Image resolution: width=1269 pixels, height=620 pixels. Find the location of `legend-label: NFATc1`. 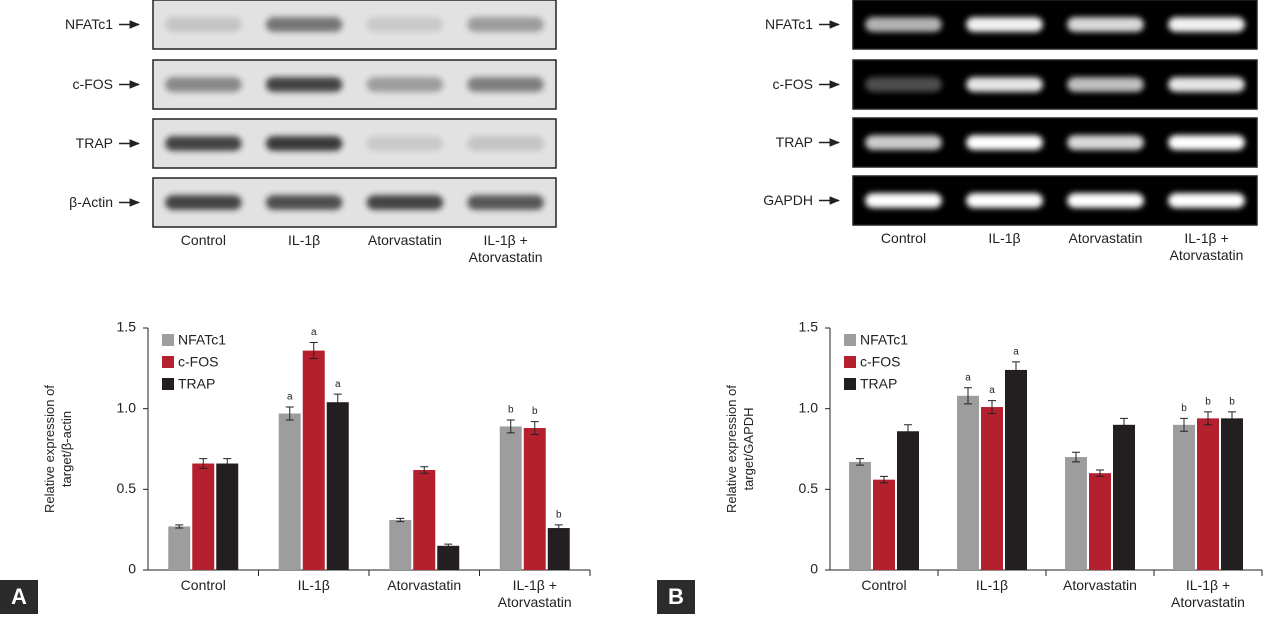

legend-label: NFATc1 is located at coordinates (202, 340).